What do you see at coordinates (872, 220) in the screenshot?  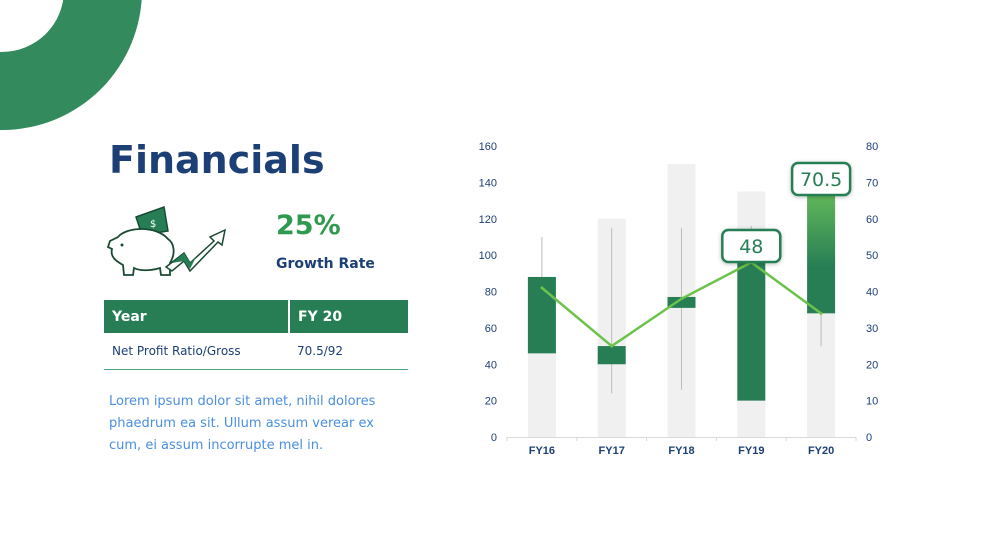 I see `right-axis-tick: 60` at bounding box center [872, 220].